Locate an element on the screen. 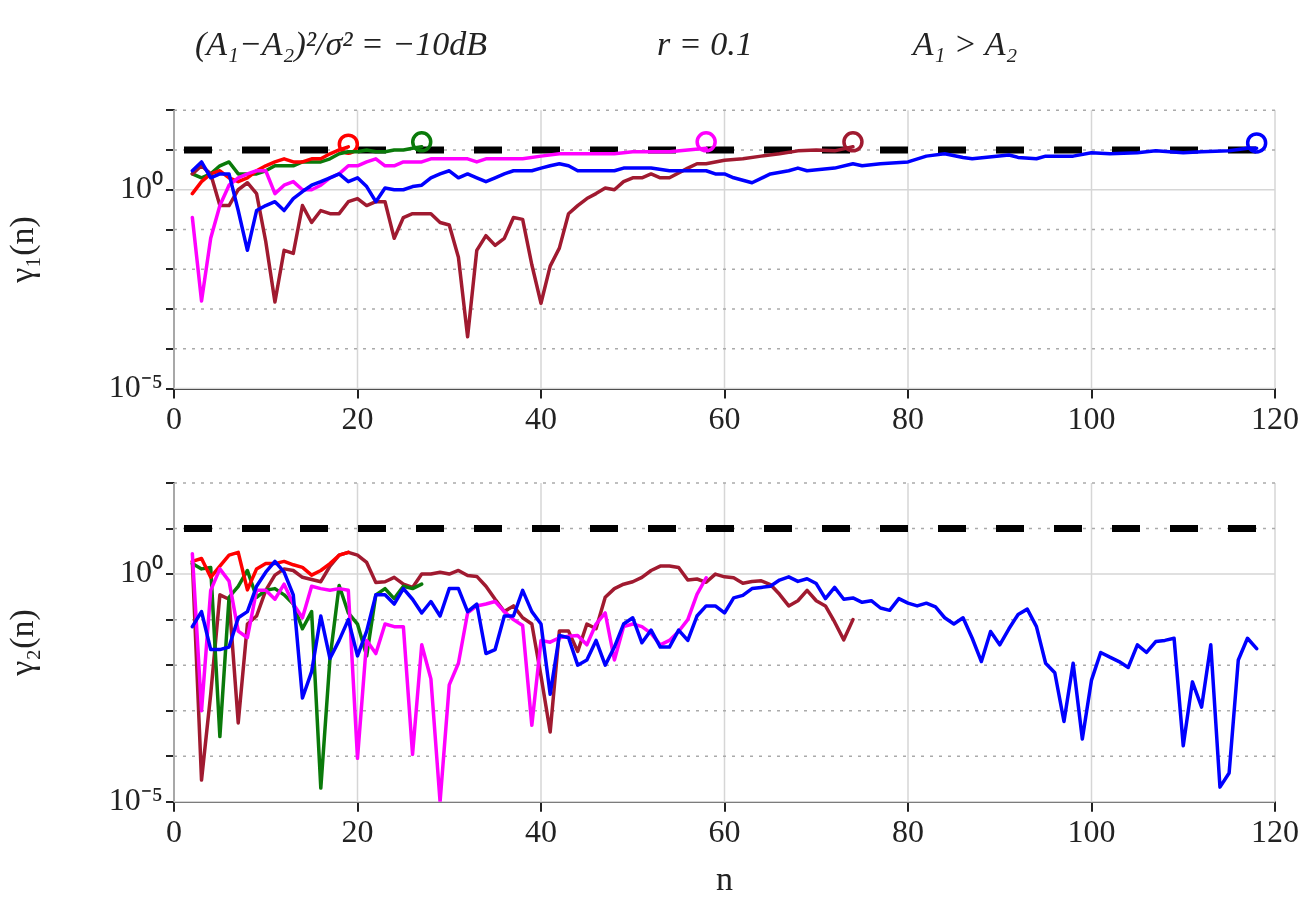 This screenshot has height=905, width=1315. x-axis-title: n is located at coordinates (724, 878).